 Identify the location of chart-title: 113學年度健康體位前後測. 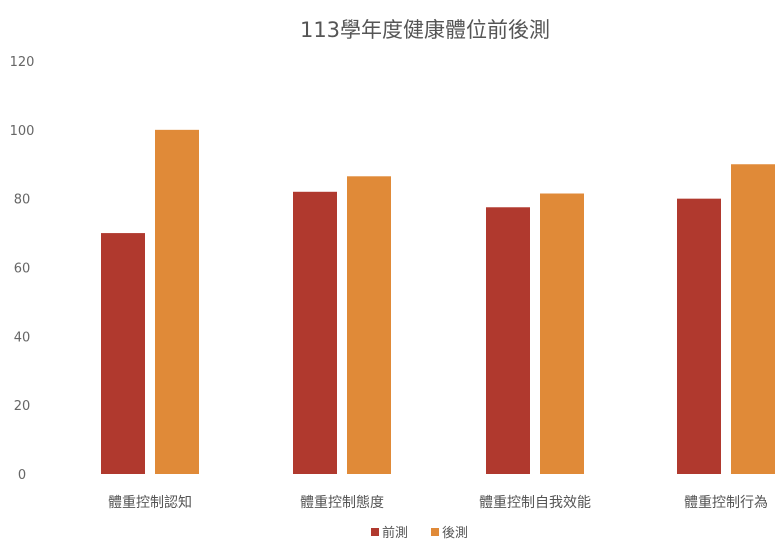
(425, 30).